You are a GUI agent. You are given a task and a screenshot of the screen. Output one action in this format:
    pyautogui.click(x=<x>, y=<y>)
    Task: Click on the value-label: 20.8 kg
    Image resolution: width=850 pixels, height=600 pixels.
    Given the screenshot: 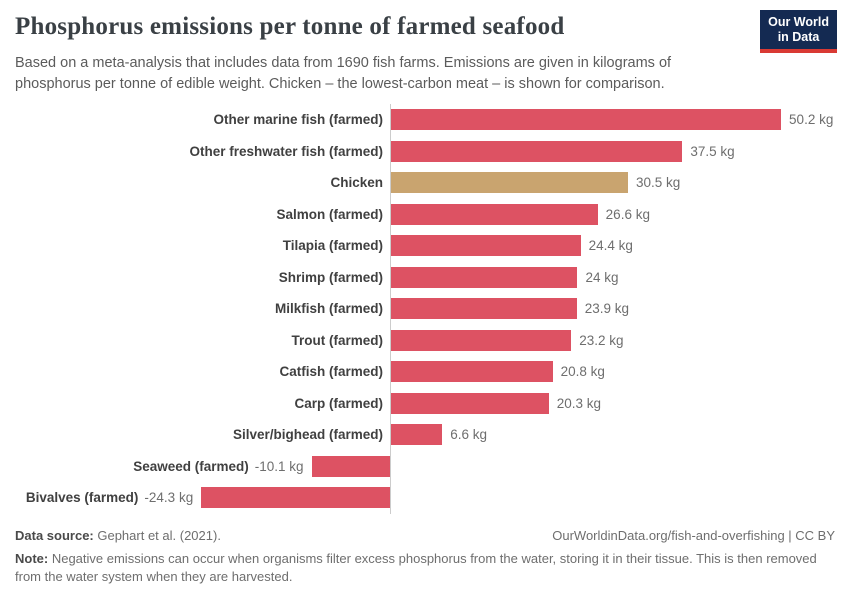 What is the action you would take?
    pyautogui.click(x=582, y=371)
    